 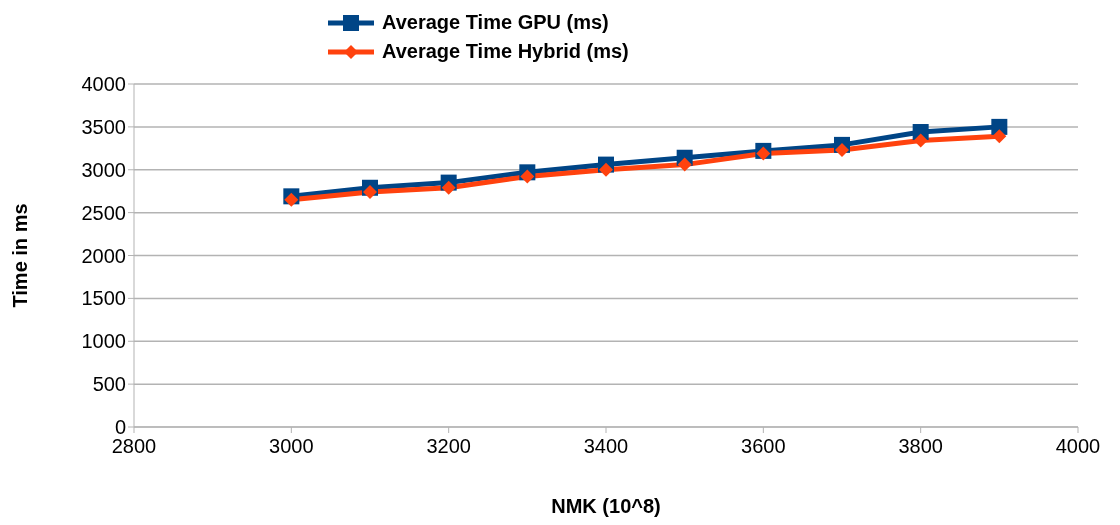 I want to click on x-tick-label: 4000, so click(x=1078, y=446).